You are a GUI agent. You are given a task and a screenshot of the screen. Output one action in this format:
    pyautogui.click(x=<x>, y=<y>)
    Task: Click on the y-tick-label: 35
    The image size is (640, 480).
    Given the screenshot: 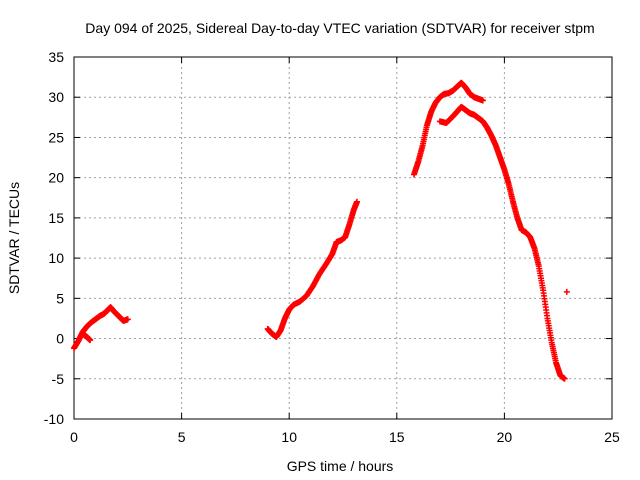 What is the action you would take?
    pyautogui.click(x=56, y=57)
    